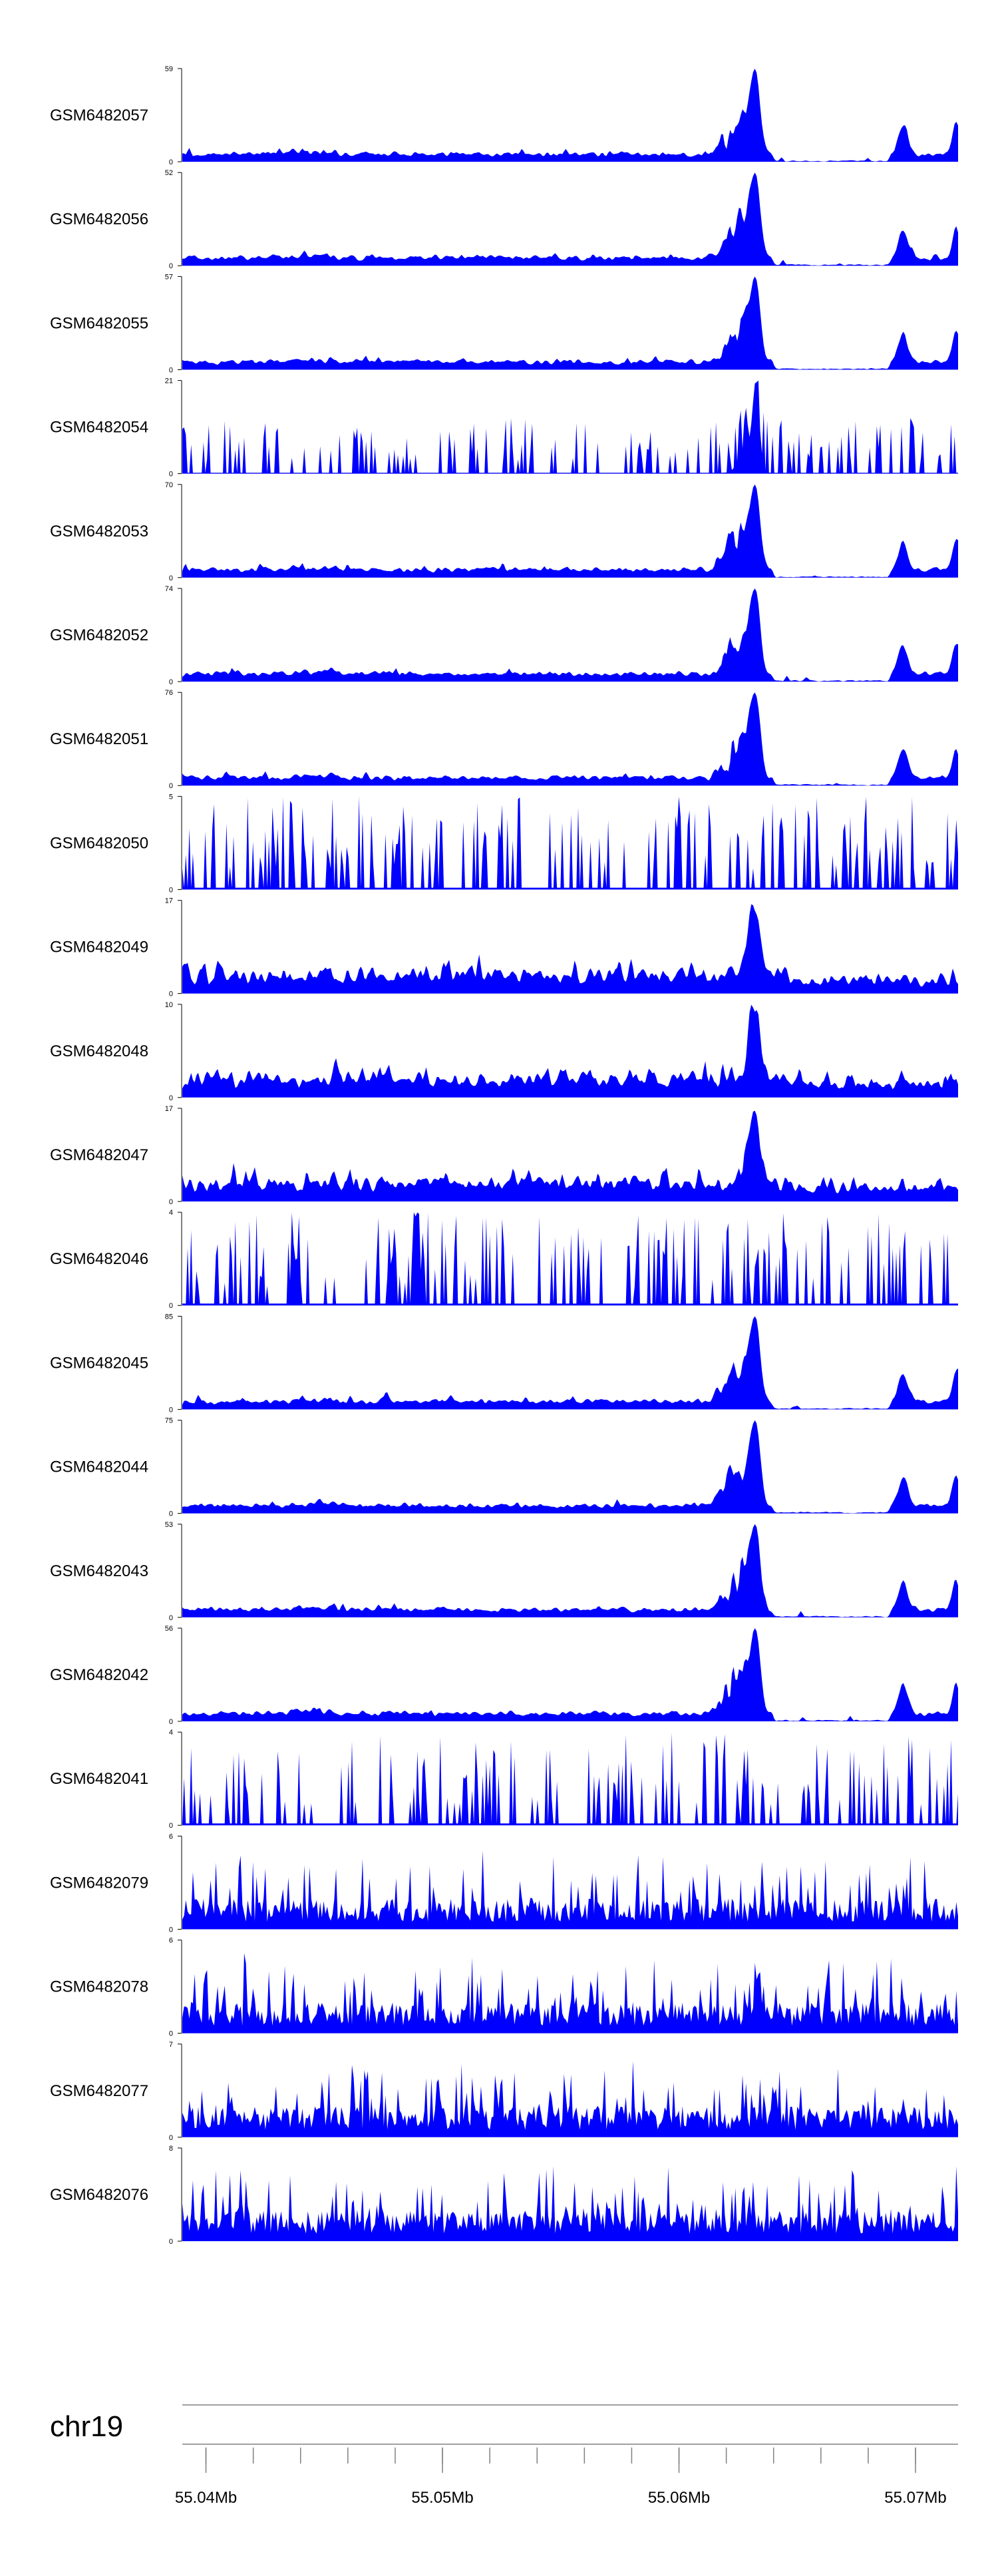  I want to click on track-GSM6482044: GSM6482044 75 0, so click(504, 1467).